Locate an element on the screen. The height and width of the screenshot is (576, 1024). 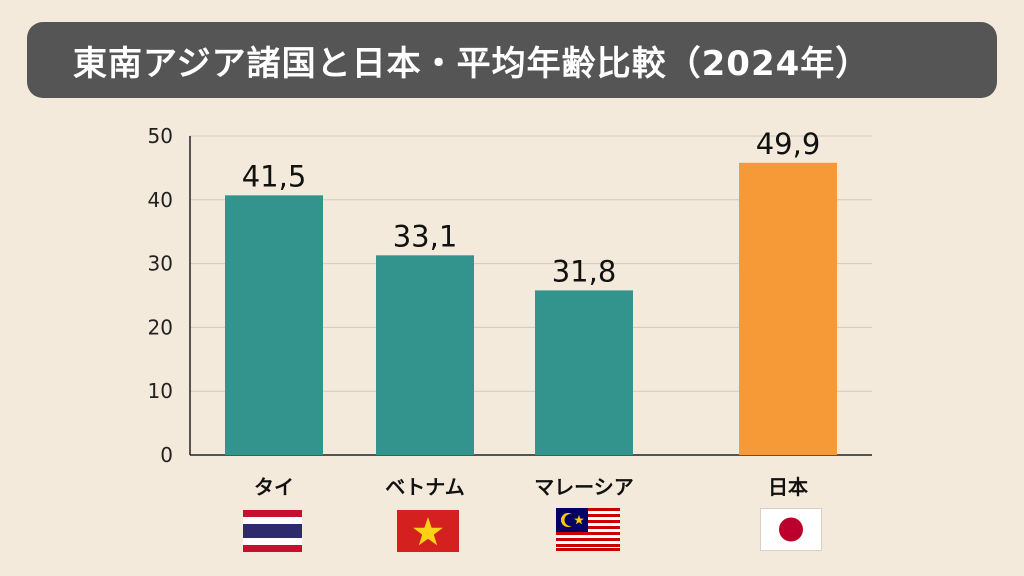
bar-value-label: 49,9 is located at coordinates (788, 144).